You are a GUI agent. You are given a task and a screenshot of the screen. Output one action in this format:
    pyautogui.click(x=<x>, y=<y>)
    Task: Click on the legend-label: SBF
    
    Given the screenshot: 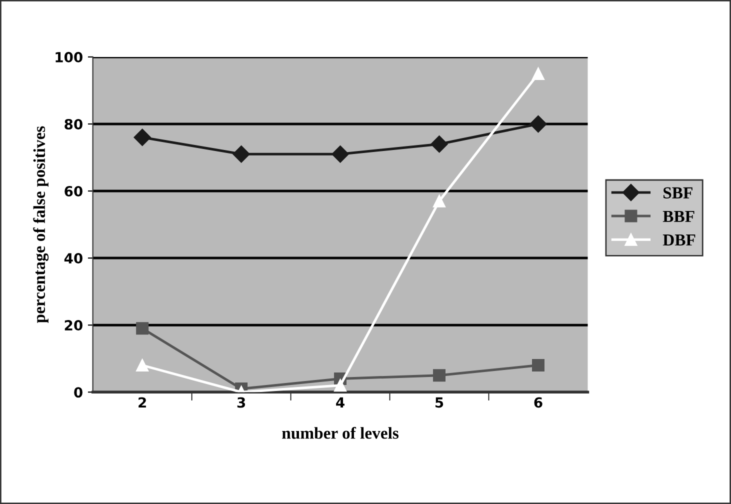 What is the action you would take?
    pyautogui.click(x=678, y=192)
    